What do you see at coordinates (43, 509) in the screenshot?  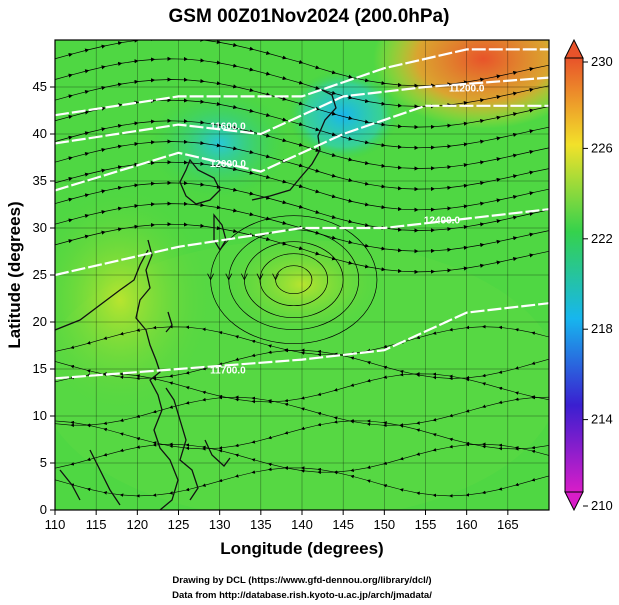 I see `y-tick-label: 0` at bounding box center [43, 509].